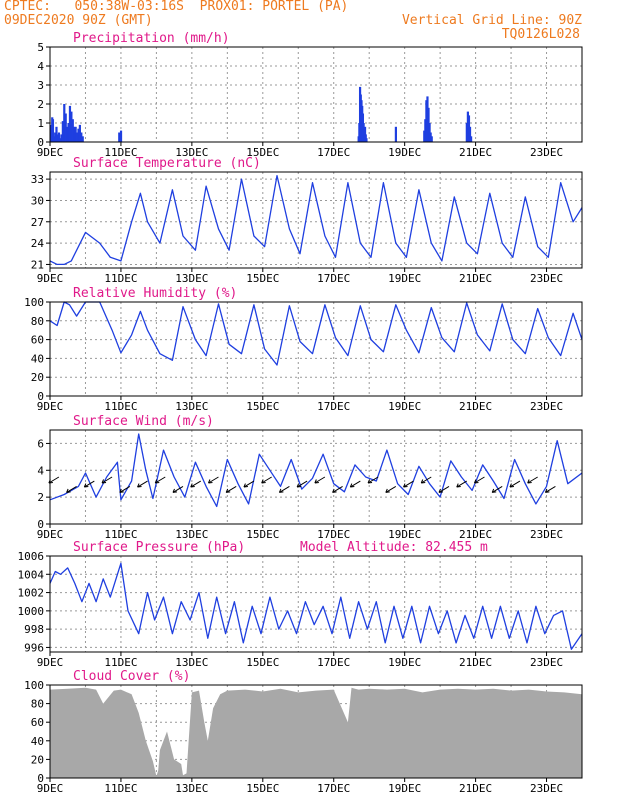 The image size is (618, 800). Describe the element at coordinates (491, 20) in the screenshot. I see `grid-note: Vertical Grid Line: 90Z` at that location.